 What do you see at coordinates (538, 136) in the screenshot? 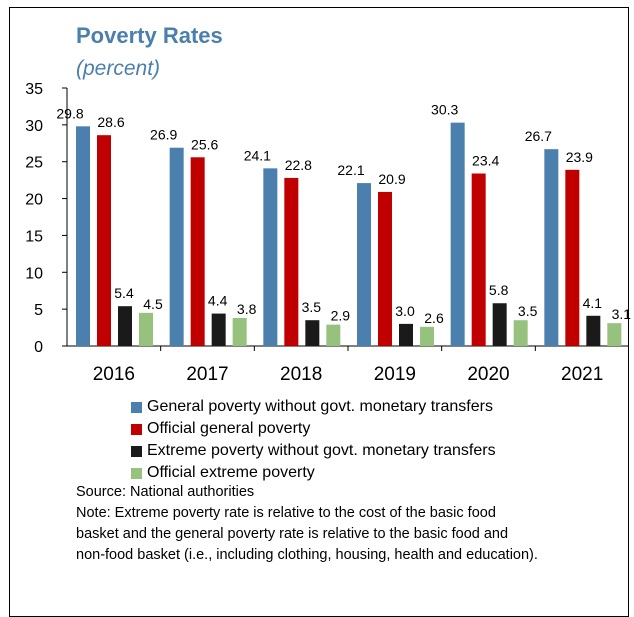
I see `data-label: 26.7` at bounding box center [538, 136].